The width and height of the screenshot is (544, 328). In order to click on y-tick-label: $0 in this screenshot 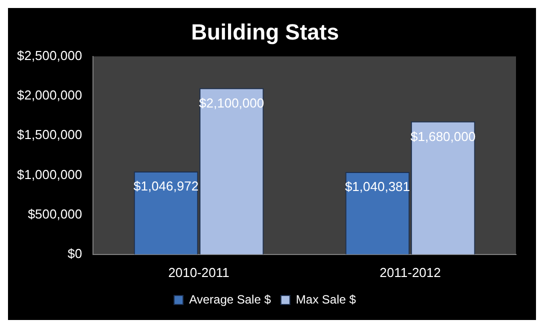, I will do `click(75, 253)`.